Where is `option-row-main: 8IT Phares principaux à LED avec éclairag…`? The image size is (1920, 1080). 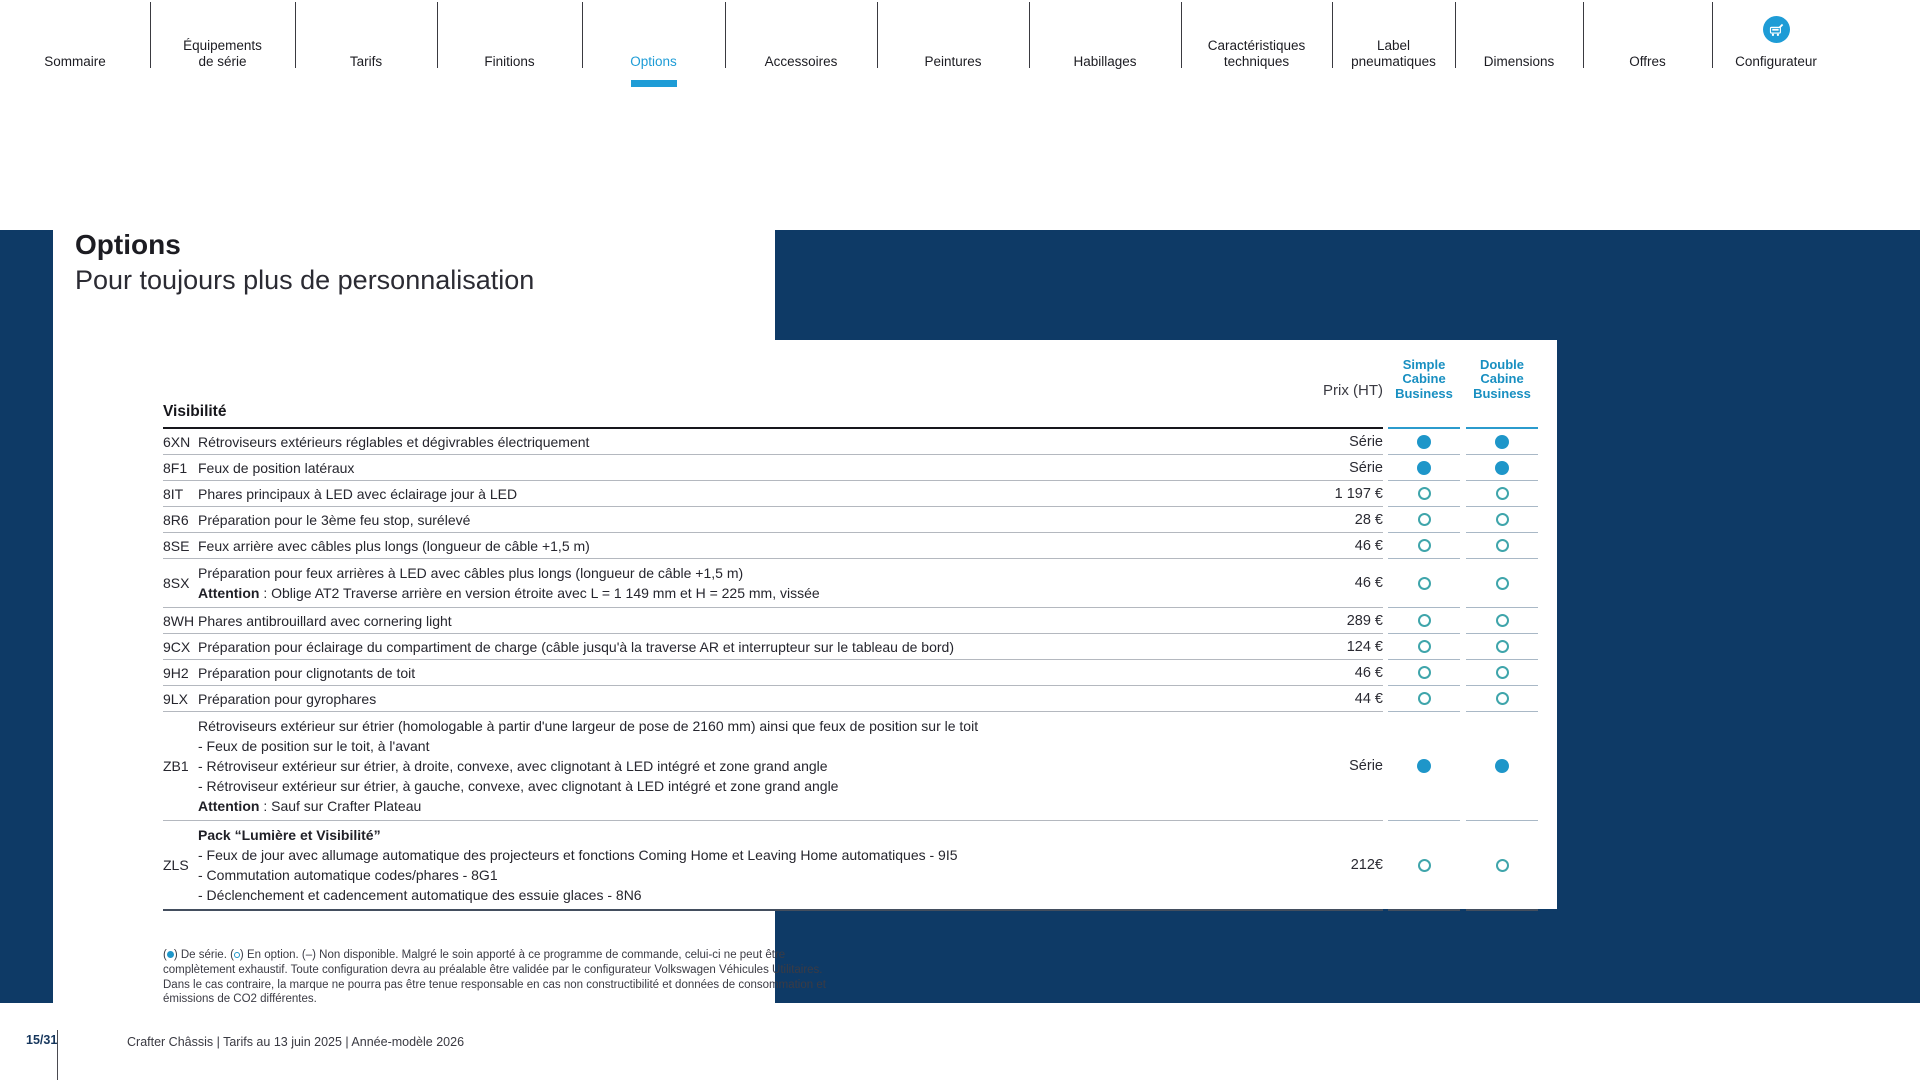
option-row-main: 8IT Phares principaux à LED avec éclairag… is located at coordinates (773, 494).